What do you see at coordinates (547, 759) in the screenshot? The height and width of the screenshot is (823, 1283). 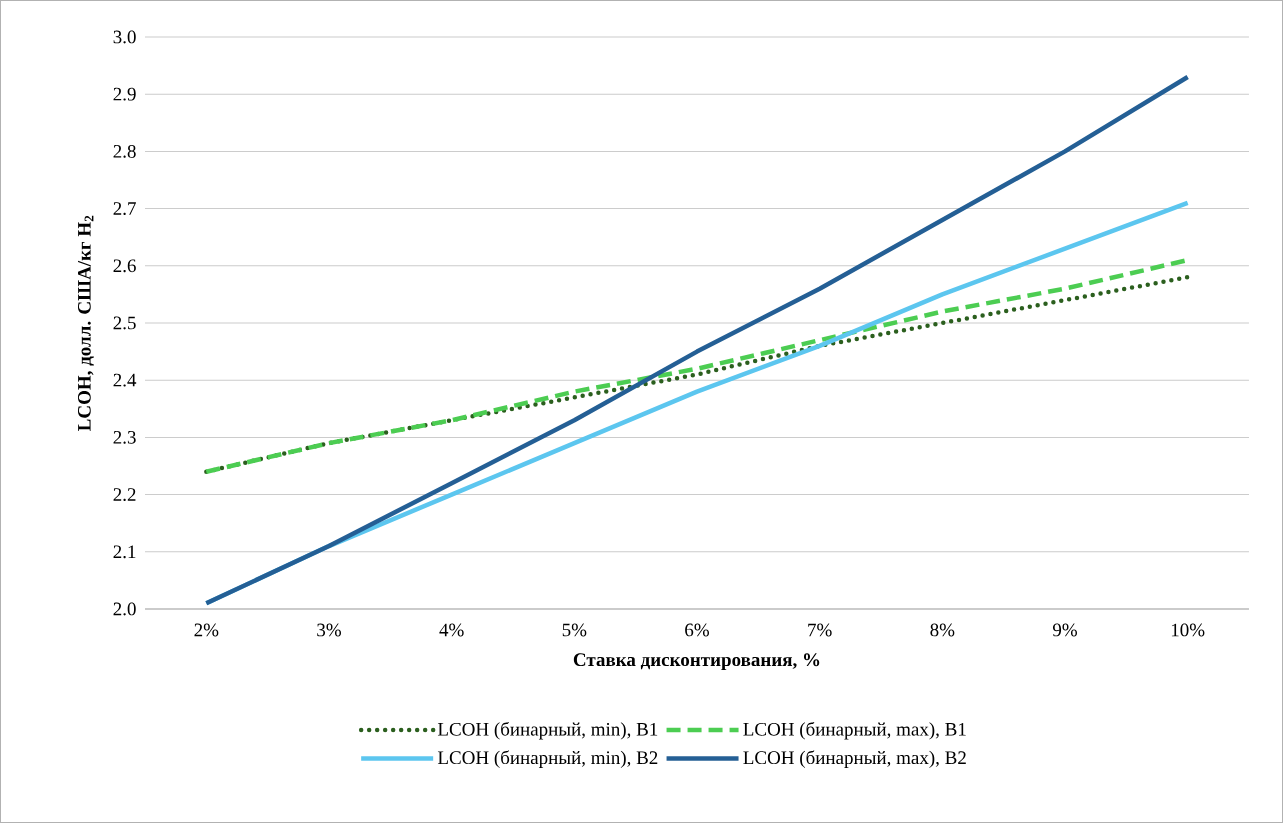 I see `legend-label: LCOH (бинарный, min), B2` at bounding box center [547, 759].